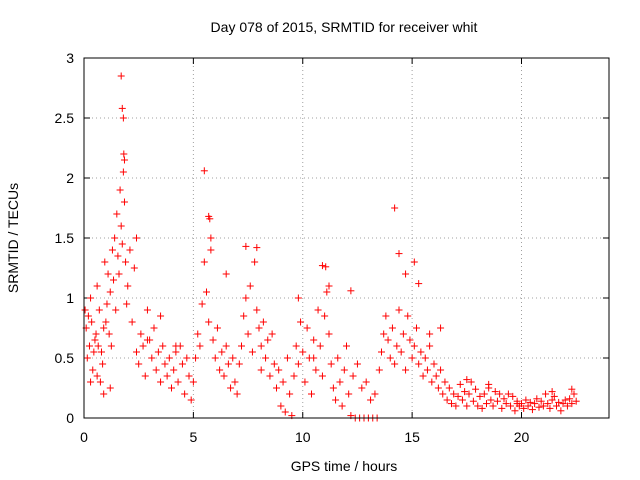  I want to click on y-tick-label: 1.5, so click(65, 238).